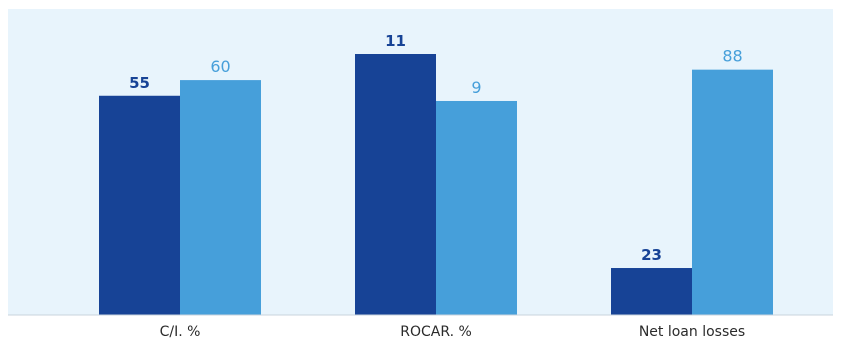 Image resolution: width=841 pixels, height=339 pixels. Describe the element at coordinates (732, 56) in the screenshot. I see `value-label-series-2-2: 88` at that location.